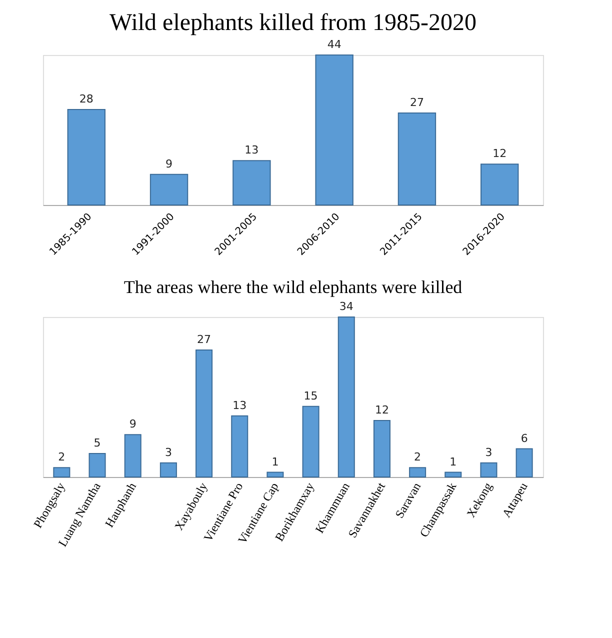  What do you see at coordinates (97, 443) in the screenshot?
I see `data-label: 5` at bounding box center [97, 443].